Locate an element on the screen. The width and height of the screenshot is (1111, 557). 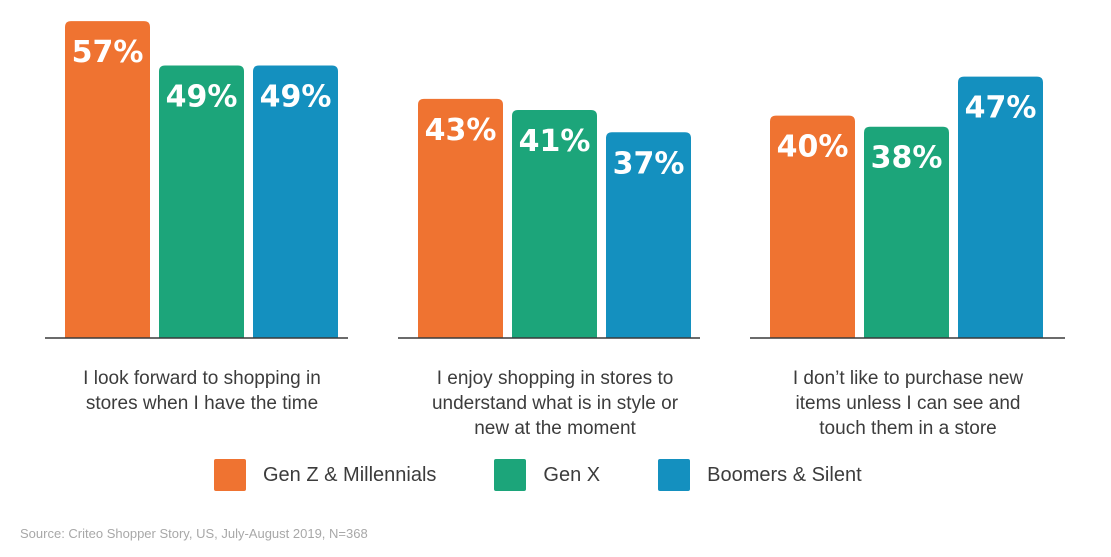
value-label-1-2: 49% is located at coordinates (202, 97).